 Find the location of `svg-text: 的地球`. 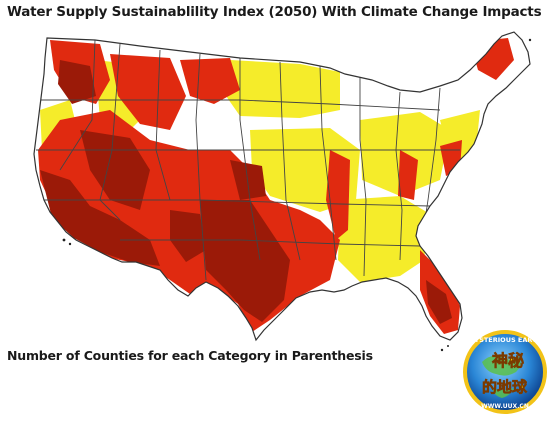

svg-text: 的地球 is located at coordinates (505, 387).